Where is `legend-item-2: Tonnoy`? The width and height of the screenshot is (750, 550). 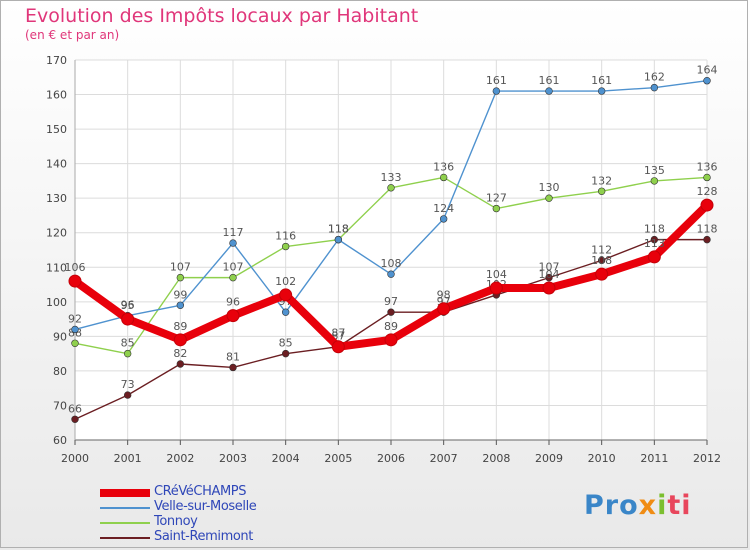 legend-item-2: Tonnoy is located at coordinates (220, 522).